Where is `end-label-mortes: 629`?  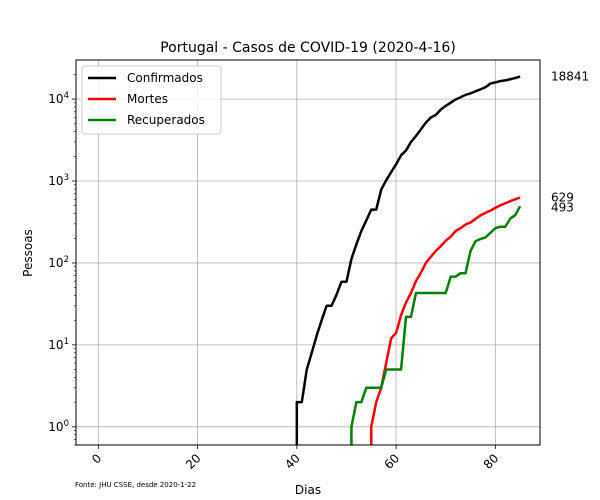
end-label-mortes: 629 is located at coordinates (562, 198).